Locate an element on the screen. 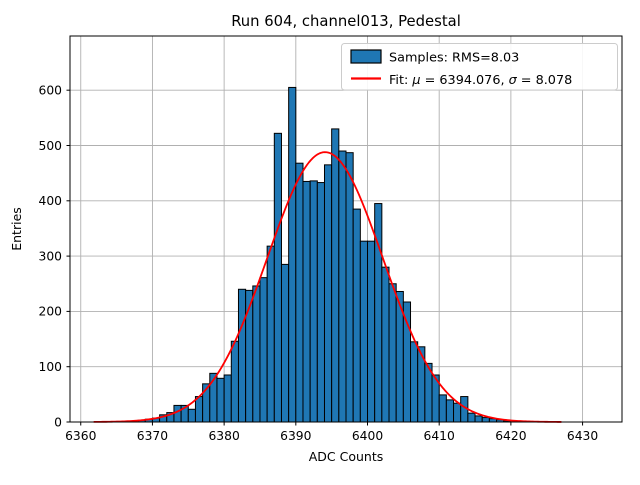 This screenshot has height=485, width=640. legend-samples-swatch is located at coordinates (366, 56).